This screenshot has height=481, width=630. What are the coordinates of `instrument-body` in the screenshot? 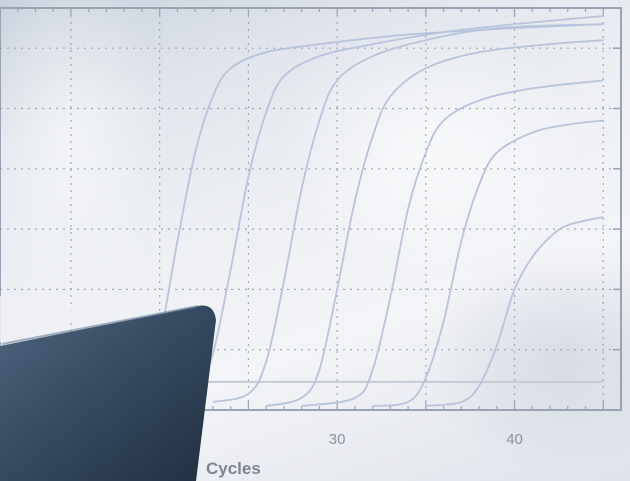 It's located at (40, 316).